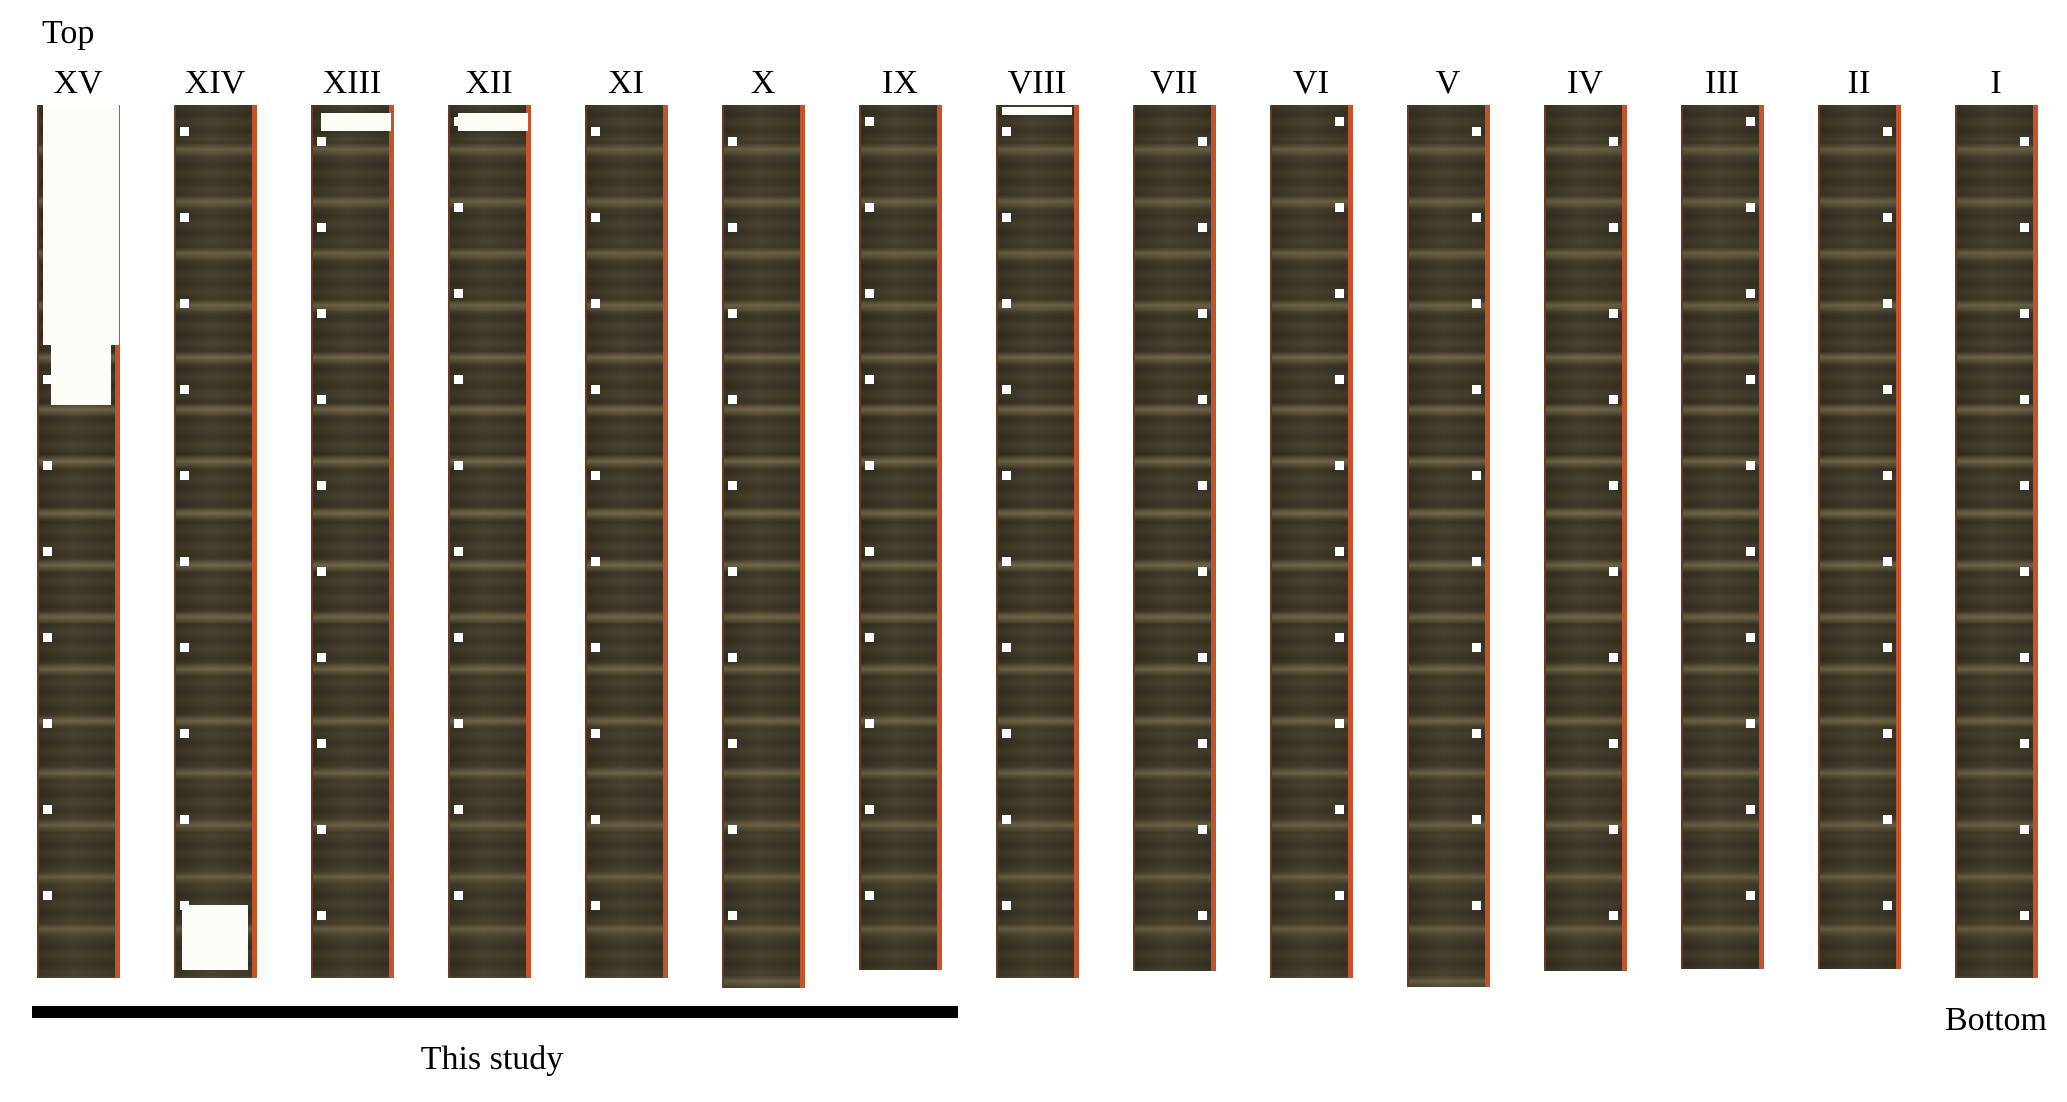  Describe the element at coordinates (763, 82) in the screenshot. I see `core-label: X` at that location.